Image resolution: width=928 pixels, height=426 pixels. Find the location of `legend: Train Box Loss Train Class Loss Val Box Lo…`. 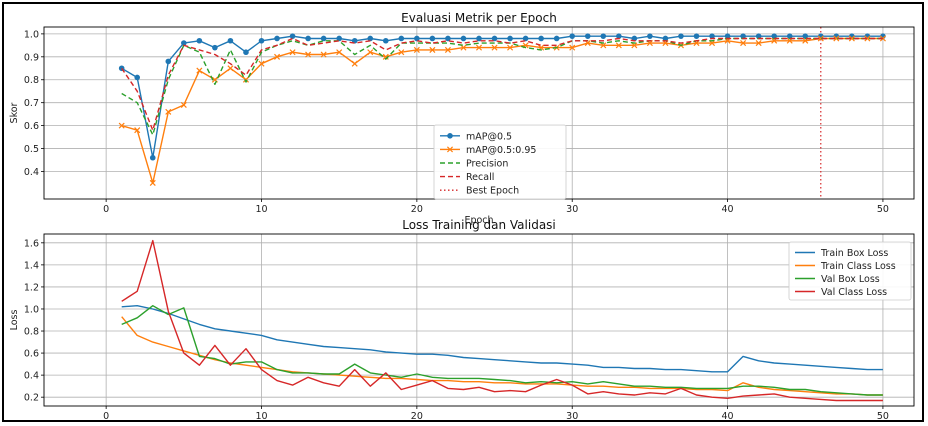

legend: Train Box Loss Train Class Loss Val Box Lo… is located at coordinates (850, 271).